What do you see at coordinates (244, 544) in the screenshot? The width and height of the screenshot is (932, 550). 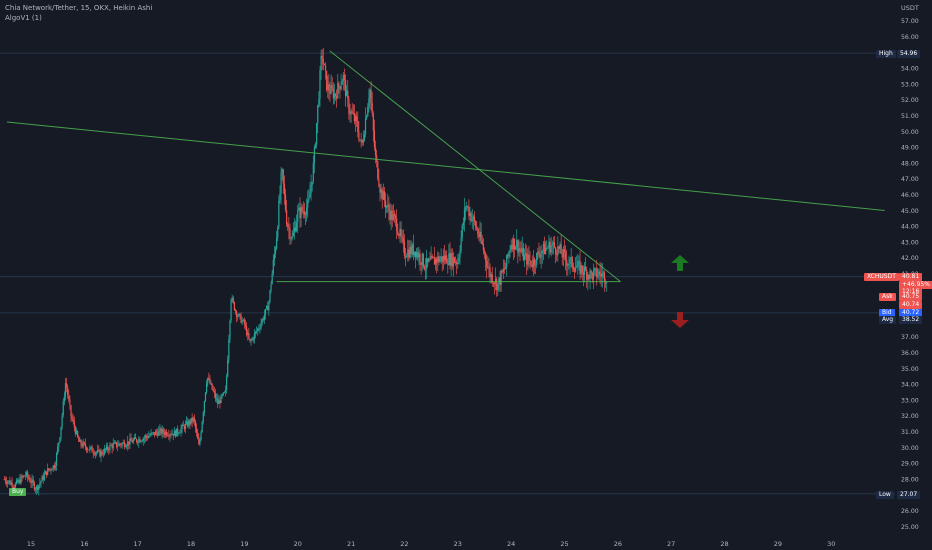 I see `x-tick-label: 19` at bounding box center [244, 544].